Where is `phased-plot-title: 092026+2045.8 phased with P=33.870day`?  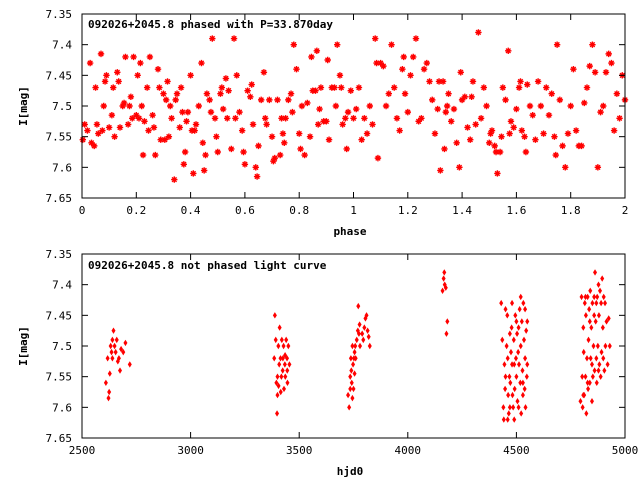
phased-plot-title: 092026+2045.8 phased with P=33.870day is located at coordinates (210, 24).